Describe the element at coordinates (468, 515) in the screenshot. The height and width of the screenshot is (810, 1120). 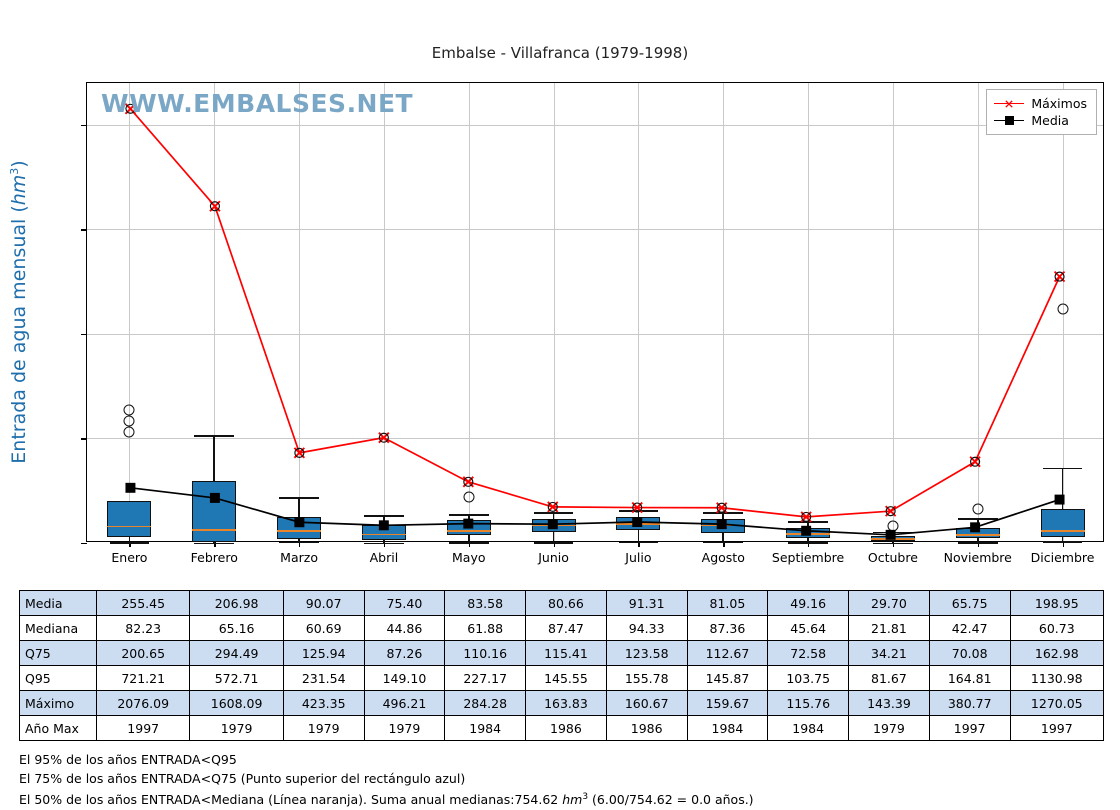
I see `whisker-cap-upper-mayo` at that location.